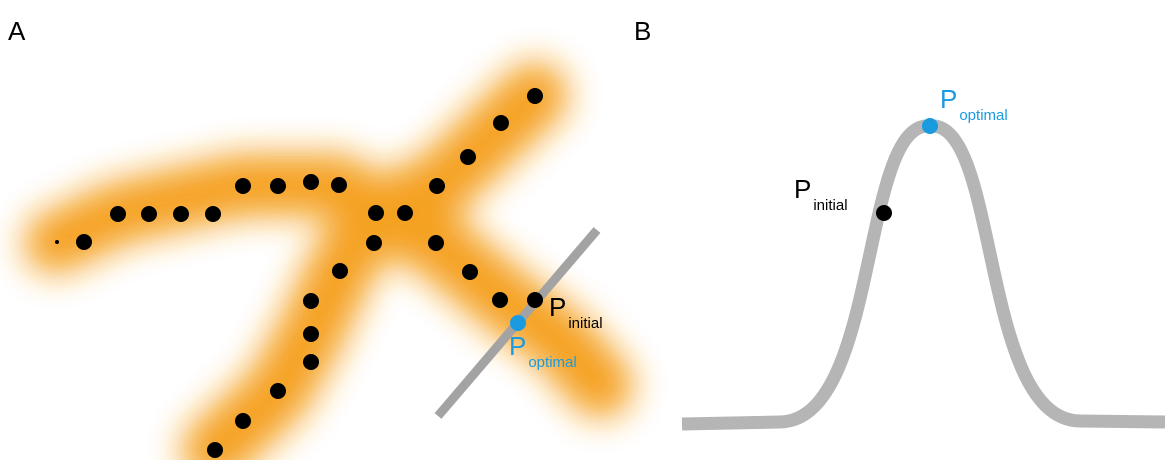  I want to click on p-initial-point-b, so click(884, 213).